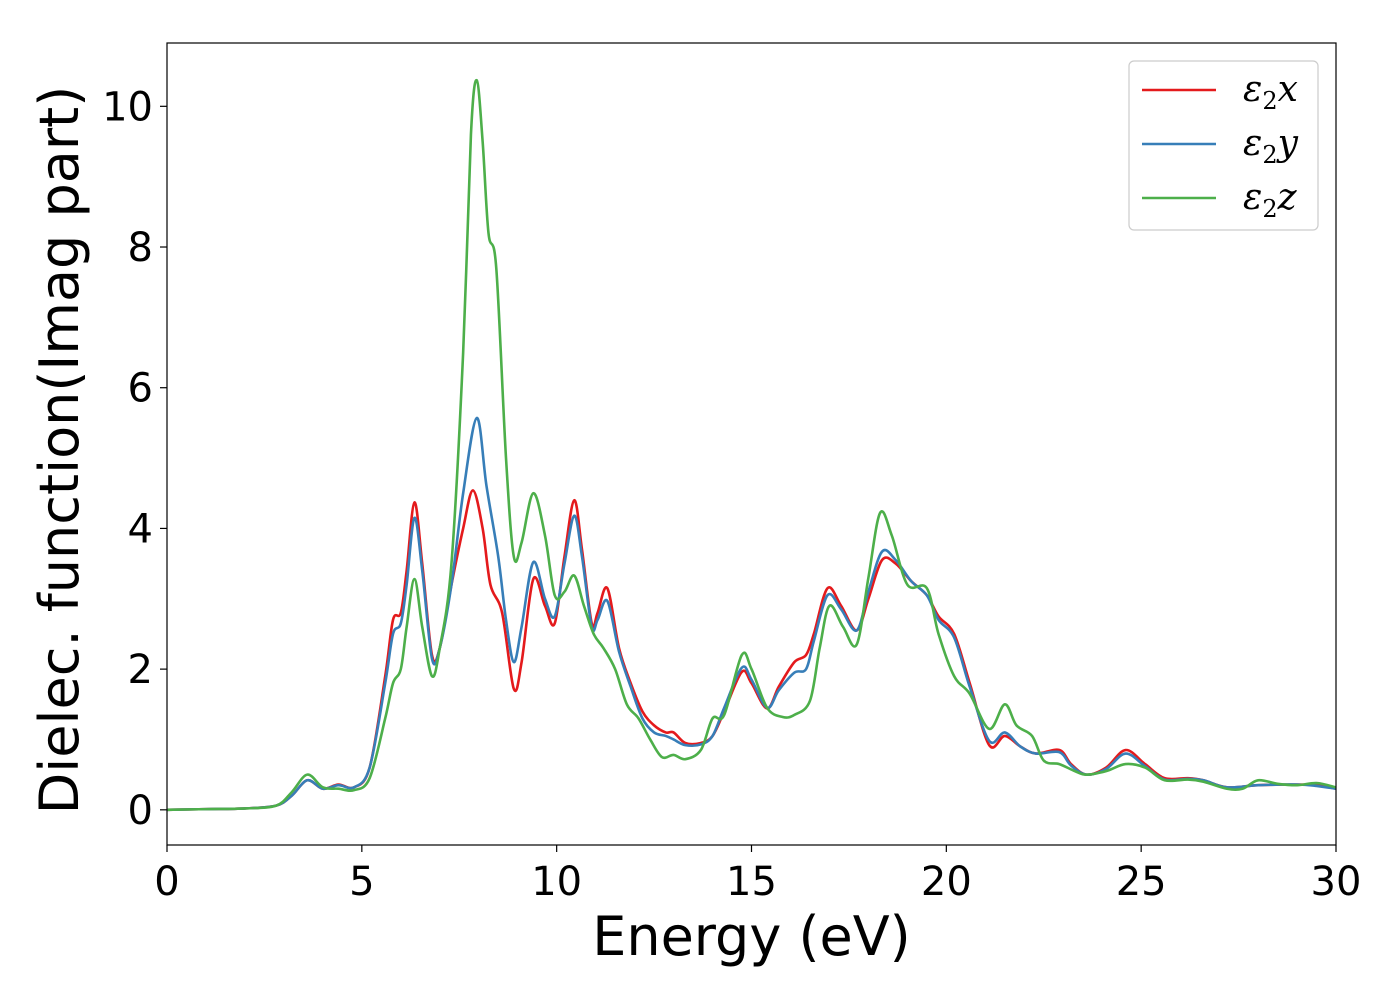  I want to click on legend-component: y, so click(1287, 143).